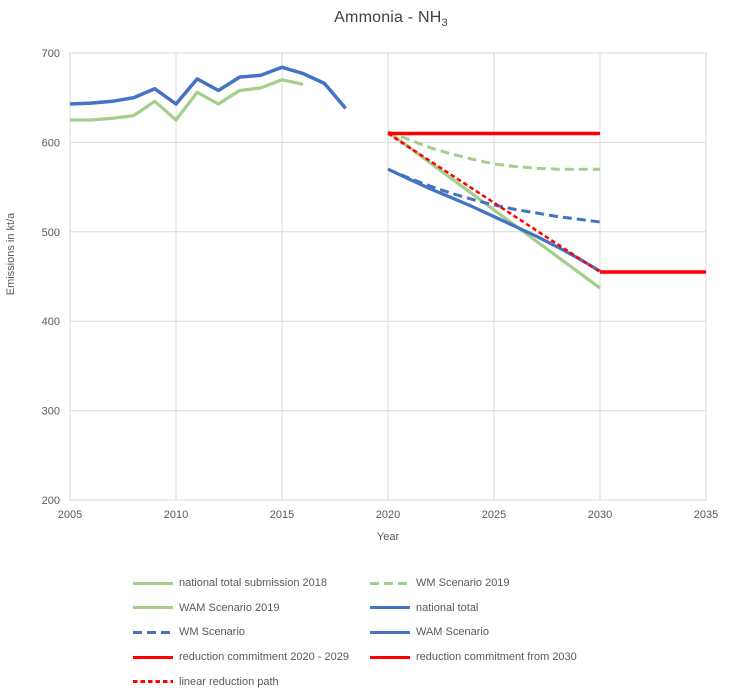 The width and height of the screenshot is (730, 700). What do you see at coordinates (229, 681) in the screenshot?
I see `legend-label: linear reduction path` at bounding box center [229, 681].